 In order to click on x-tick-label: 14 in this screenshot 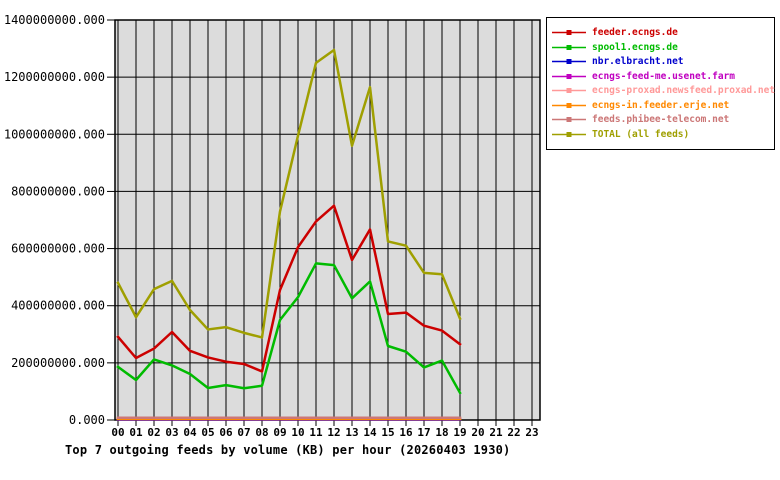, I will do `click(370, 432)`.